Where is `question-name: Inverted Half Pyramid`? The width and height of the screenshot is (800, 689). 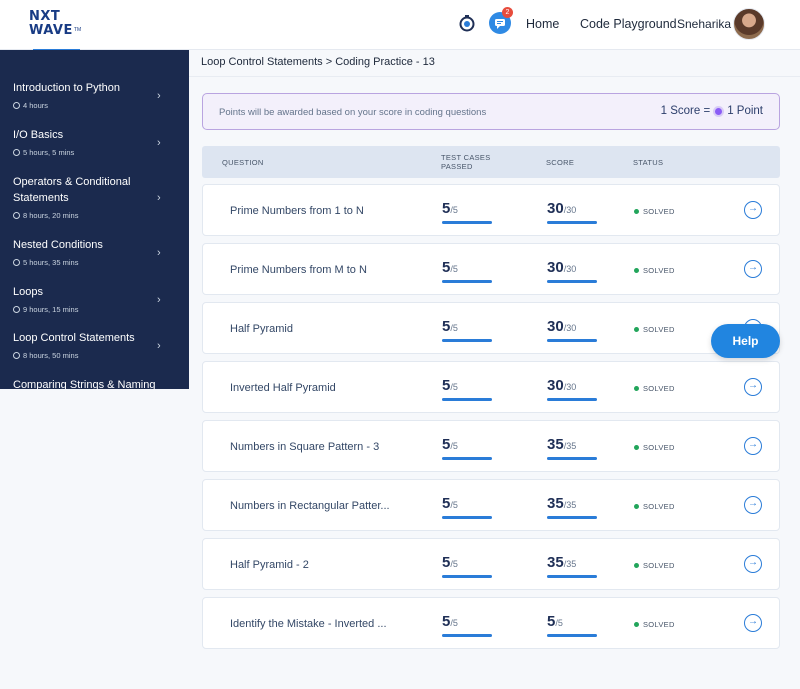 question-name: Inverted Half Pyramid is located at coordinates (283, 388).